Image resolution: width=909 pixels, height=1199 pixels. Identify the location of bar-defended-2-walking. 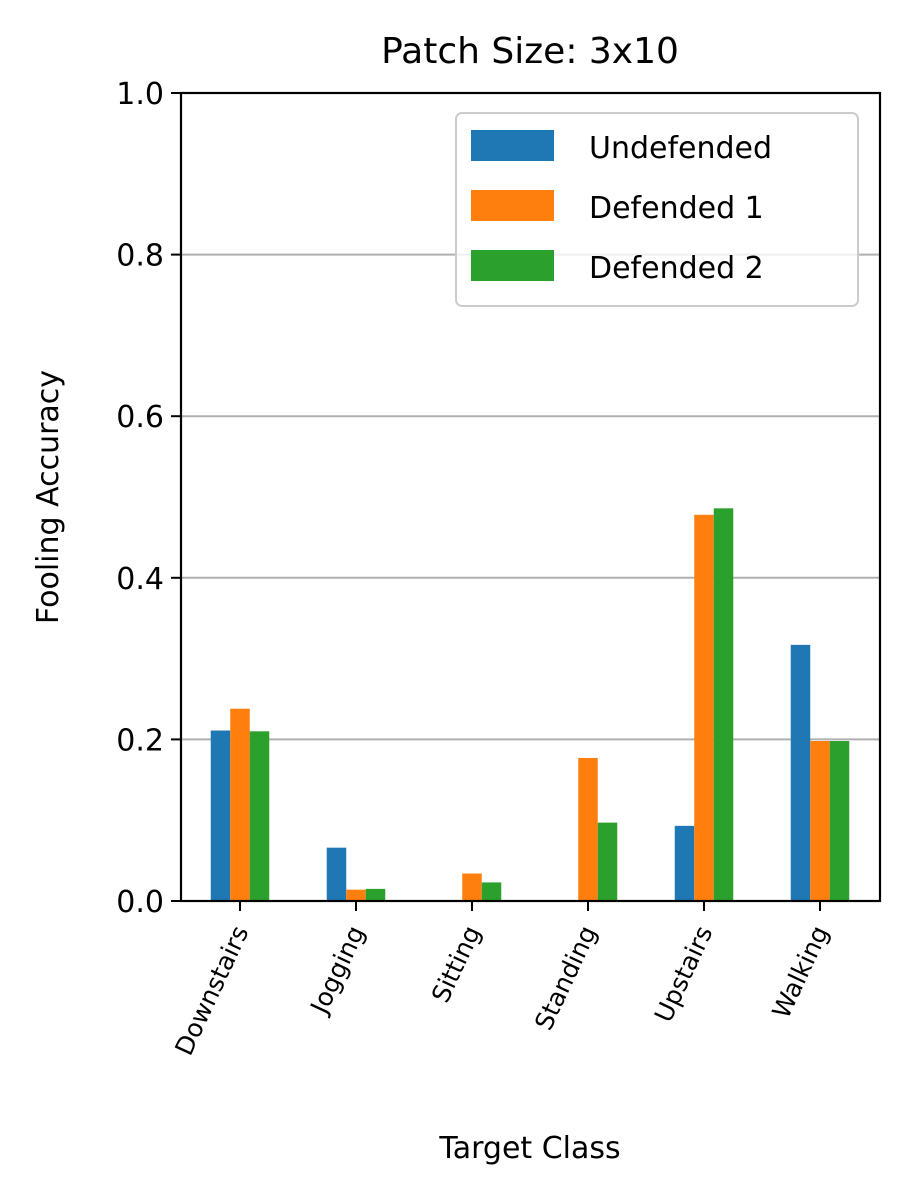
(839, 821).